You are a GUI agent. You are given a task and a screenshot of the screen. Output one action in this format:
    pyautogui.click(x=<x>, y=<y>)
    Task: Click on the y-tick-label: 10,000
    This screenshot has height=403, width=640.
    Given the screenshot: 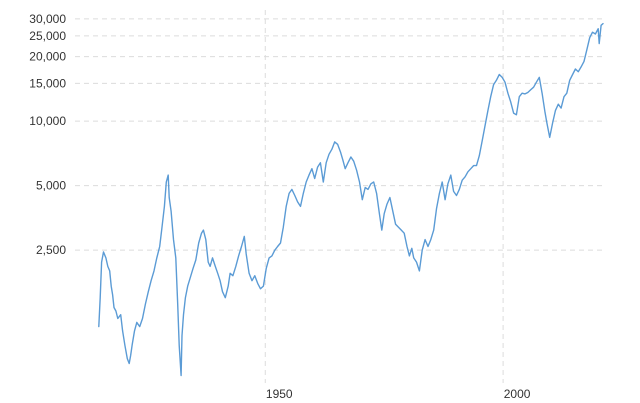 What is the action you would take?
    pyautogui.click(x=47, y=121)
    